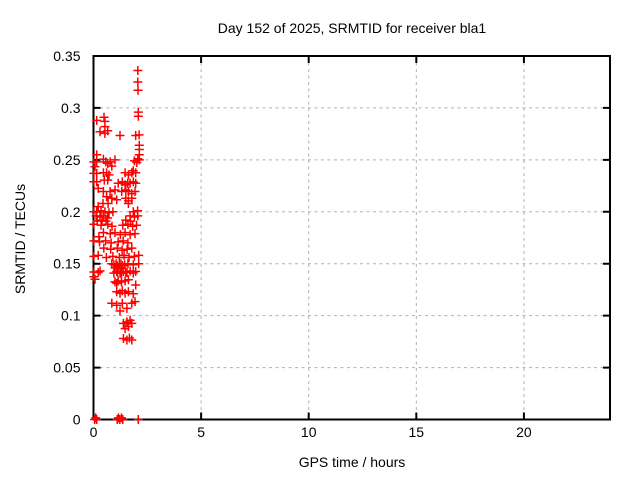  What do you see at coordinates (66, 56) in the screenshot?
I see `y-tick-label: 0.35` at bounding box center [66, 56].